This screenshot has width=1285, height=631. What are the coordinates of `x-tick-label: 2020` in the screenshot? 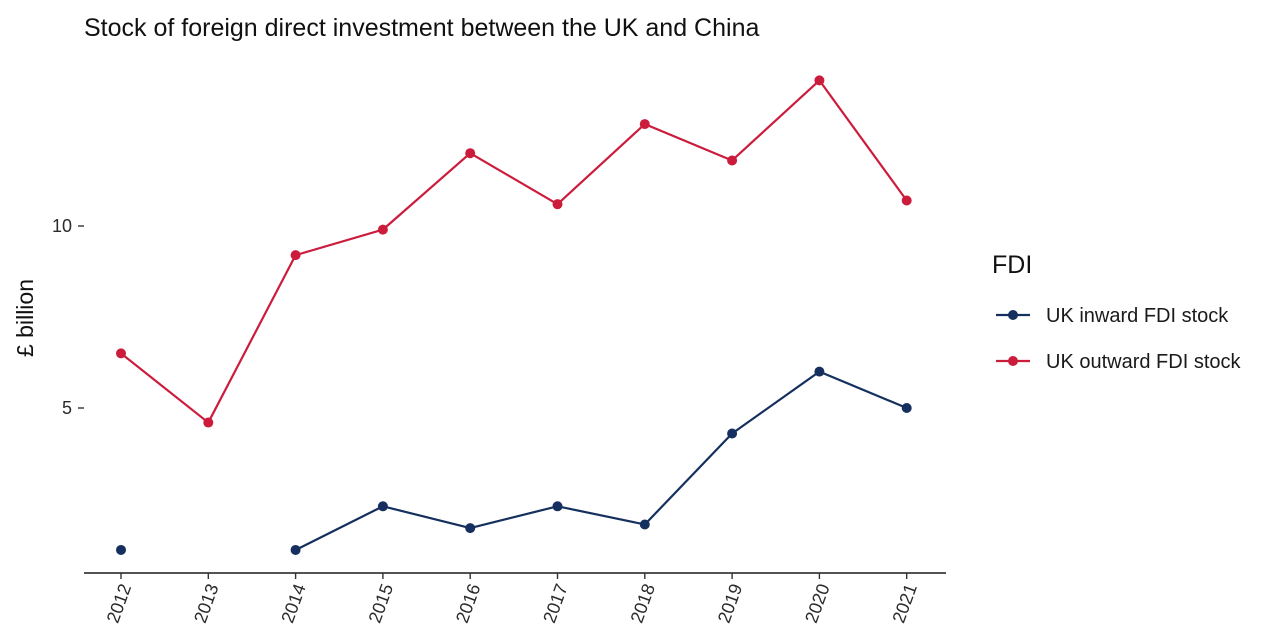 It's located at (817, 603).